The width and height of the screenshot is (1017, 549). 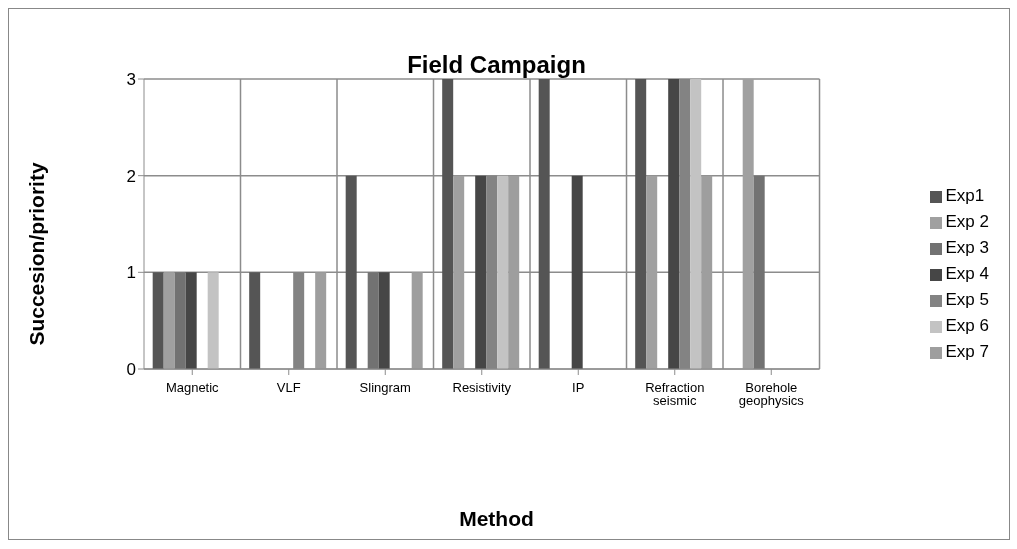 I want to click on x-tick-label: Slingram, so click(x=385, y=388).